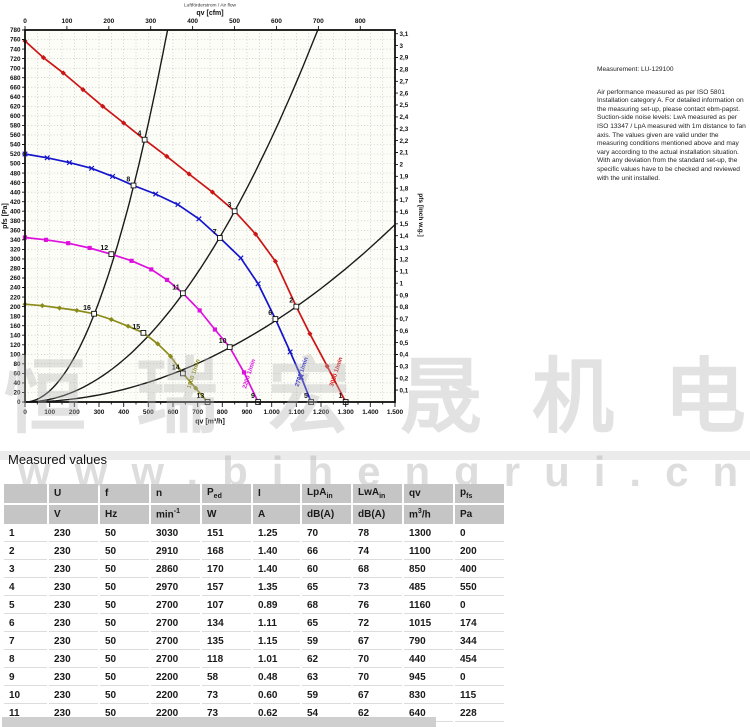 This screenshot has height=727, width=750. I want to click on value-cell: 1.11, so click(276, 624).